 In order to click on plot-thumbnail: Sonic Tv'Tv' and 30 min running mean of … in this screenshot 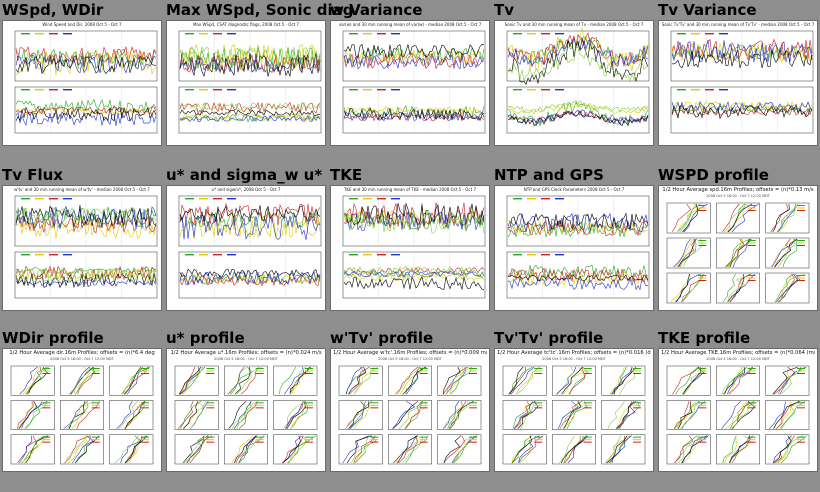, I will do `click(738, 83)`.